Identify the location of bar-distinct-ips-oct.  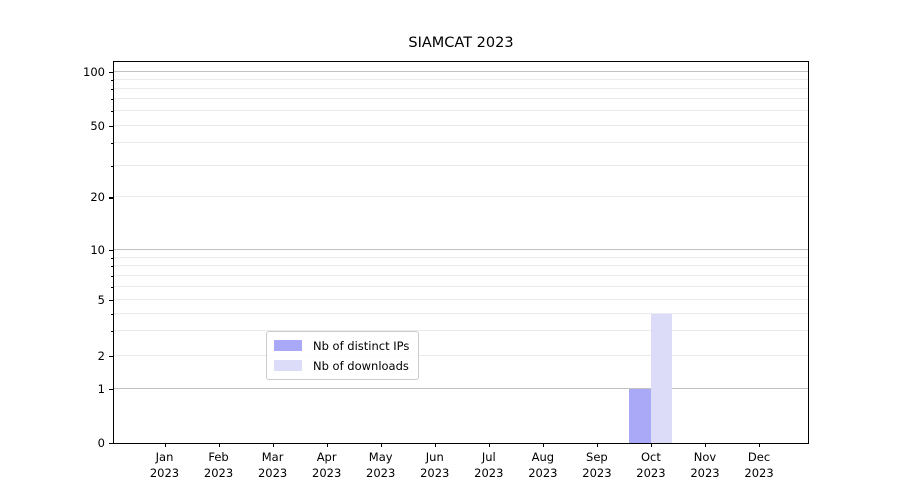
(640, 415).